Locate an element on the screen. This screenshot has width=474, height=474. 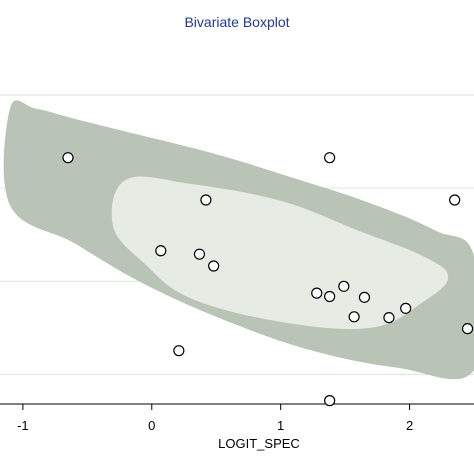
x-tick-label: 2 is located at coordinates (409, 425).